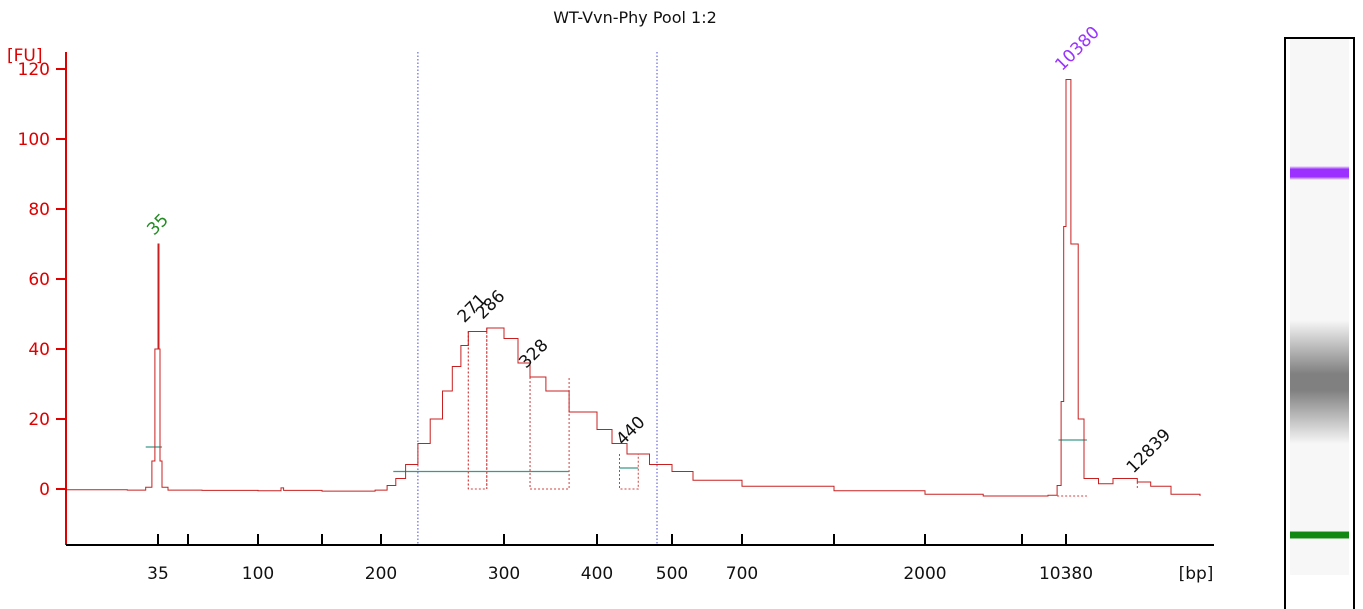 This screenshot has height=609, width=1363. What do you see at coordinates (34, 140) in the screenshot?
I see `y-tick-label-100: 100` at bounding box center [34, 140].